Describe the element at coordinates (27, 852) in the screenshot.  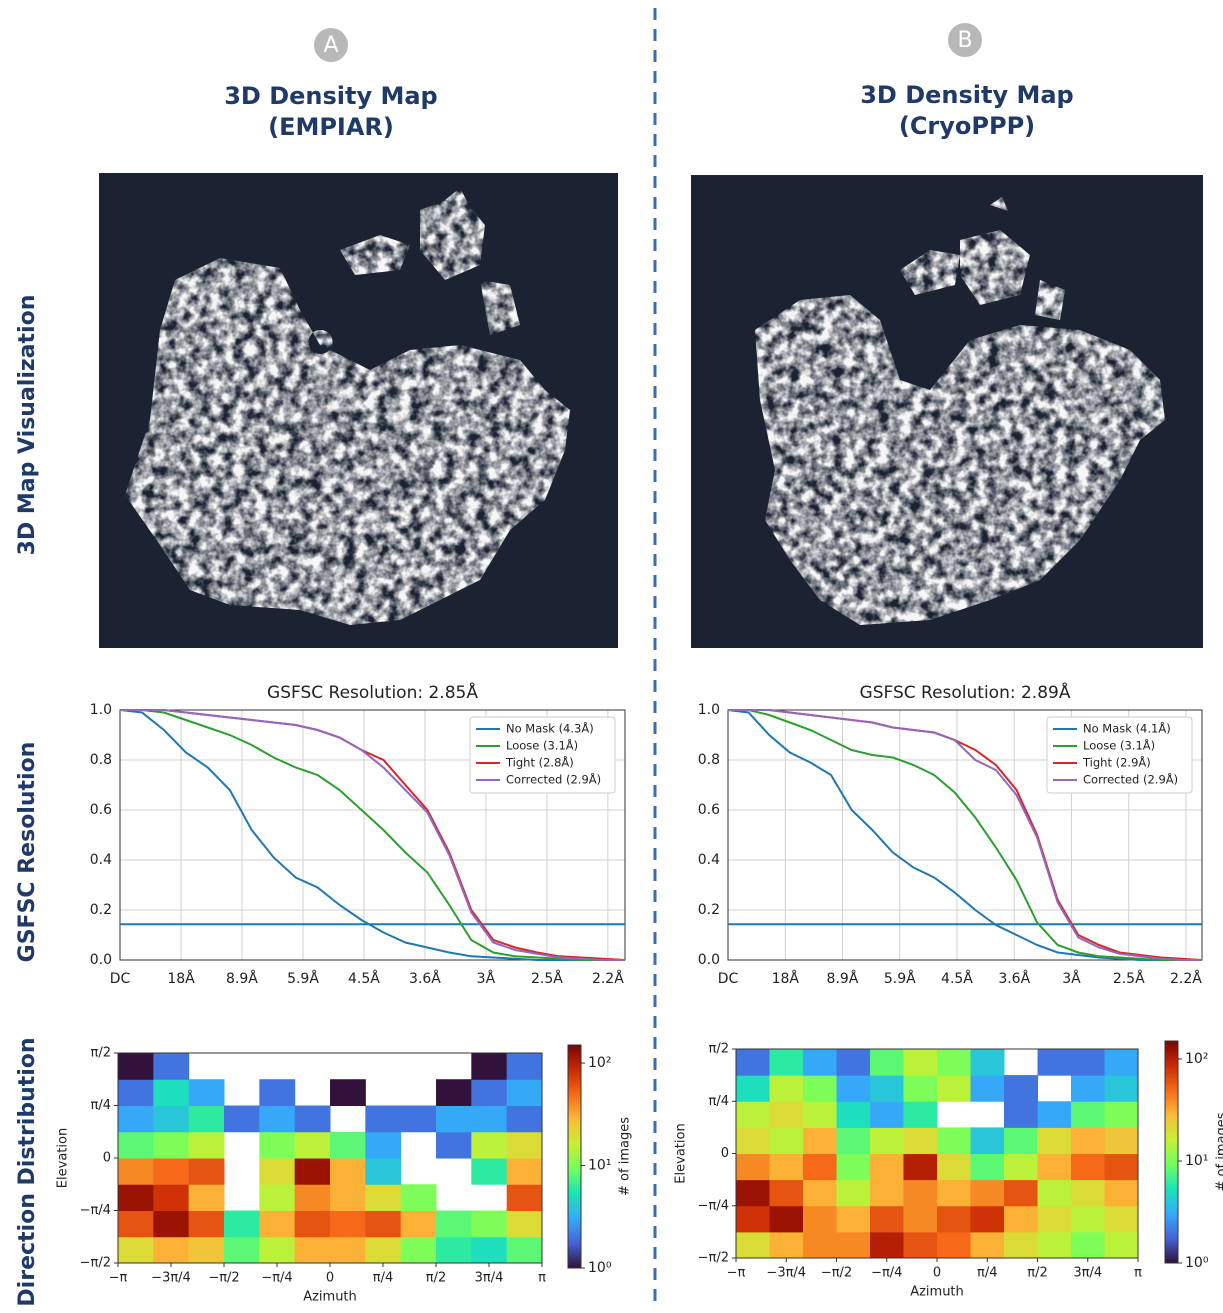
I see `row-label: GSFSC Resolution` at that location.